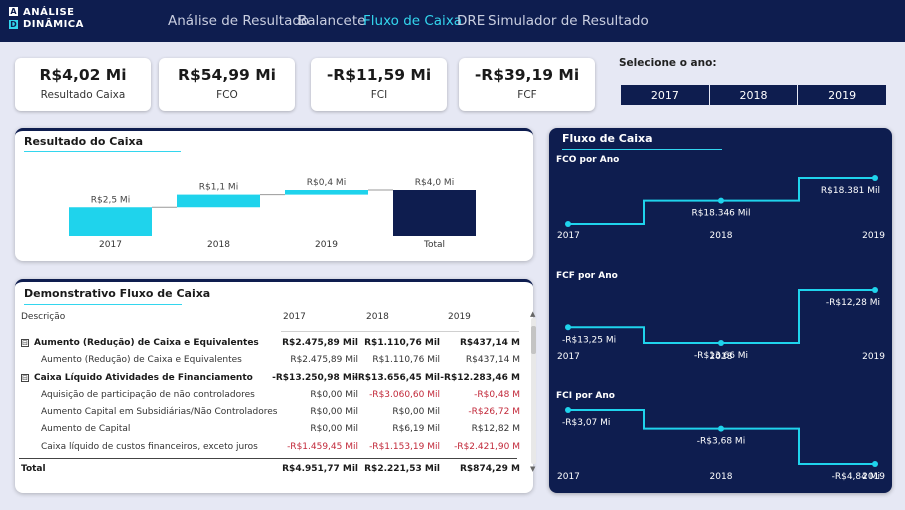  I want to click on category-label: 2018, so click(218, 245).